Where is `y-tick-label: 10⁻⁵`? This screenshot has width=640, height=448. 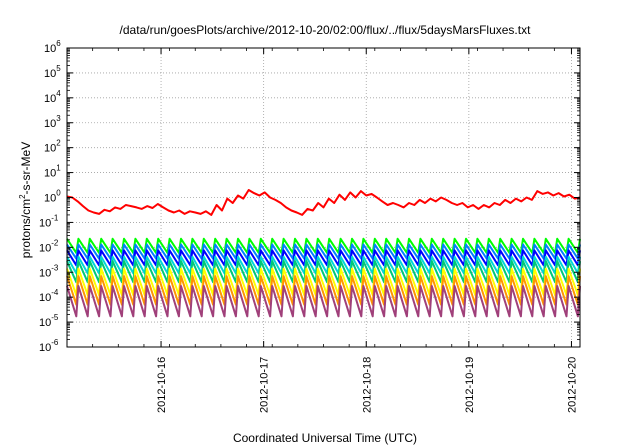 y-tick-label: 10⁻⁵ is located at coordinates (49, 321).